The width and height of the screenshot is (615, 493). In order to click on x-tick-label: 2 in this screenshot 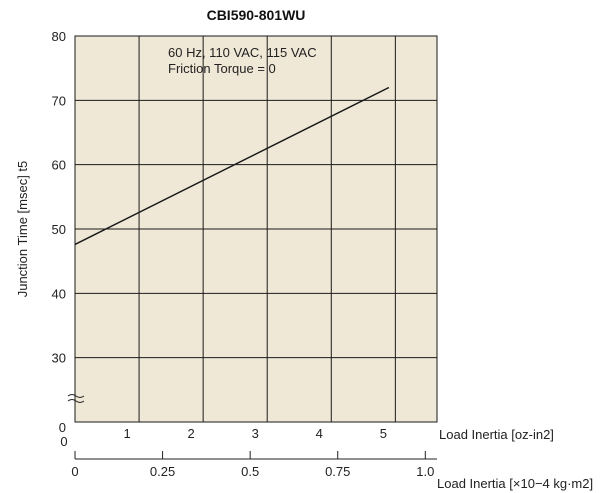, I will do `click(191, 433)`.